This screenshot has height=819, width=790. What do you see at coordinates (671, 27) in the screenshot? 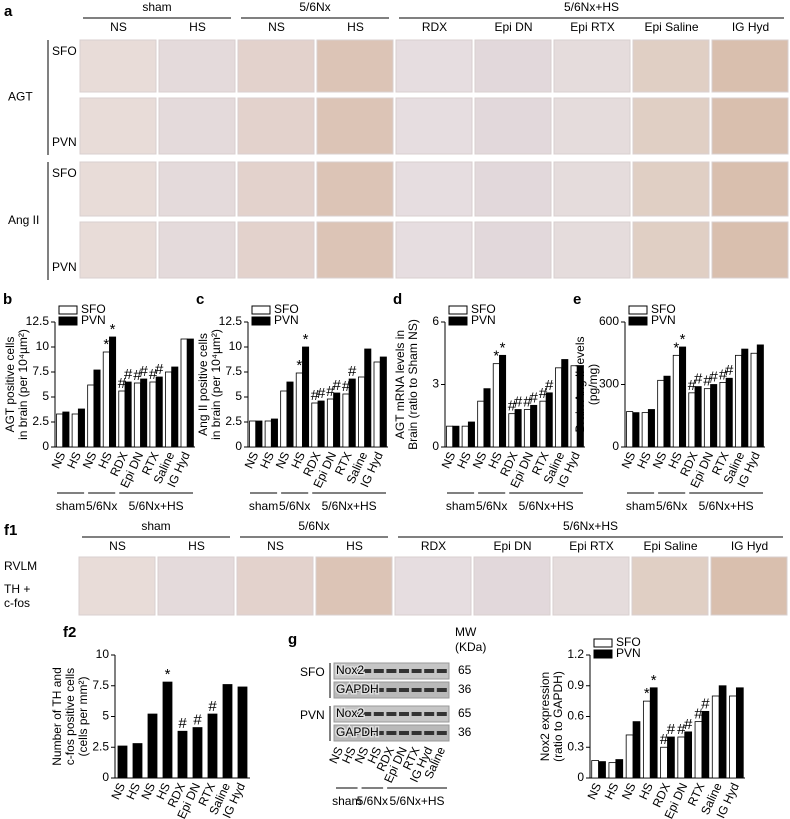
I see `column-label: Epi Saline` at bounding box center [671, 27].